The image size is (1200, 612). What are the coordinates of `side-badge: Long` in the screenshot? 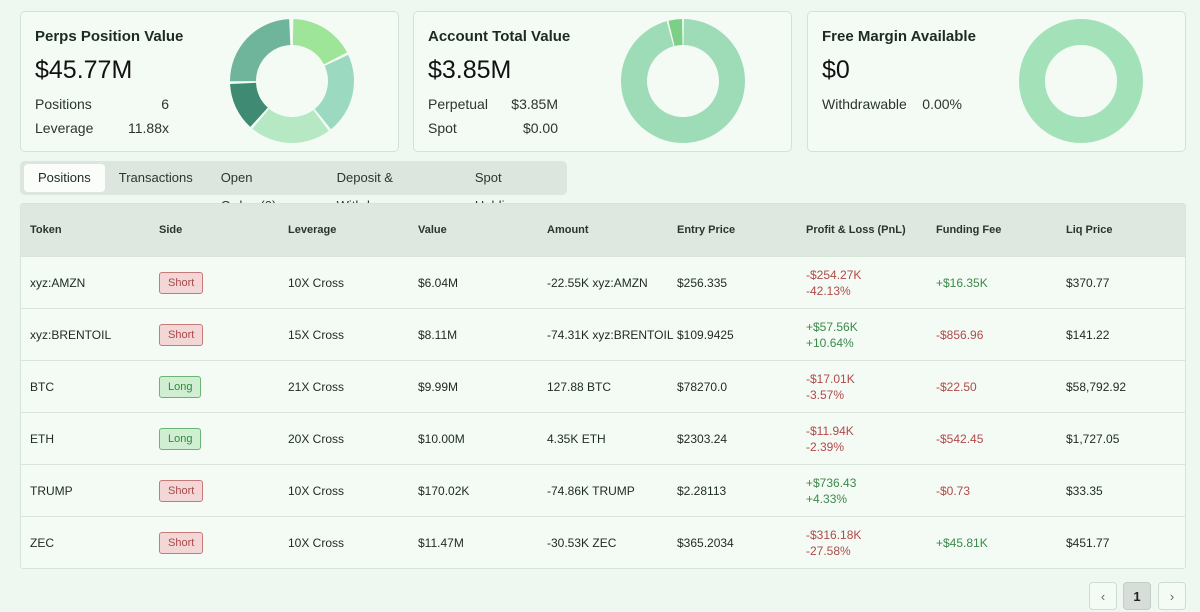 It's located at (180, 386).